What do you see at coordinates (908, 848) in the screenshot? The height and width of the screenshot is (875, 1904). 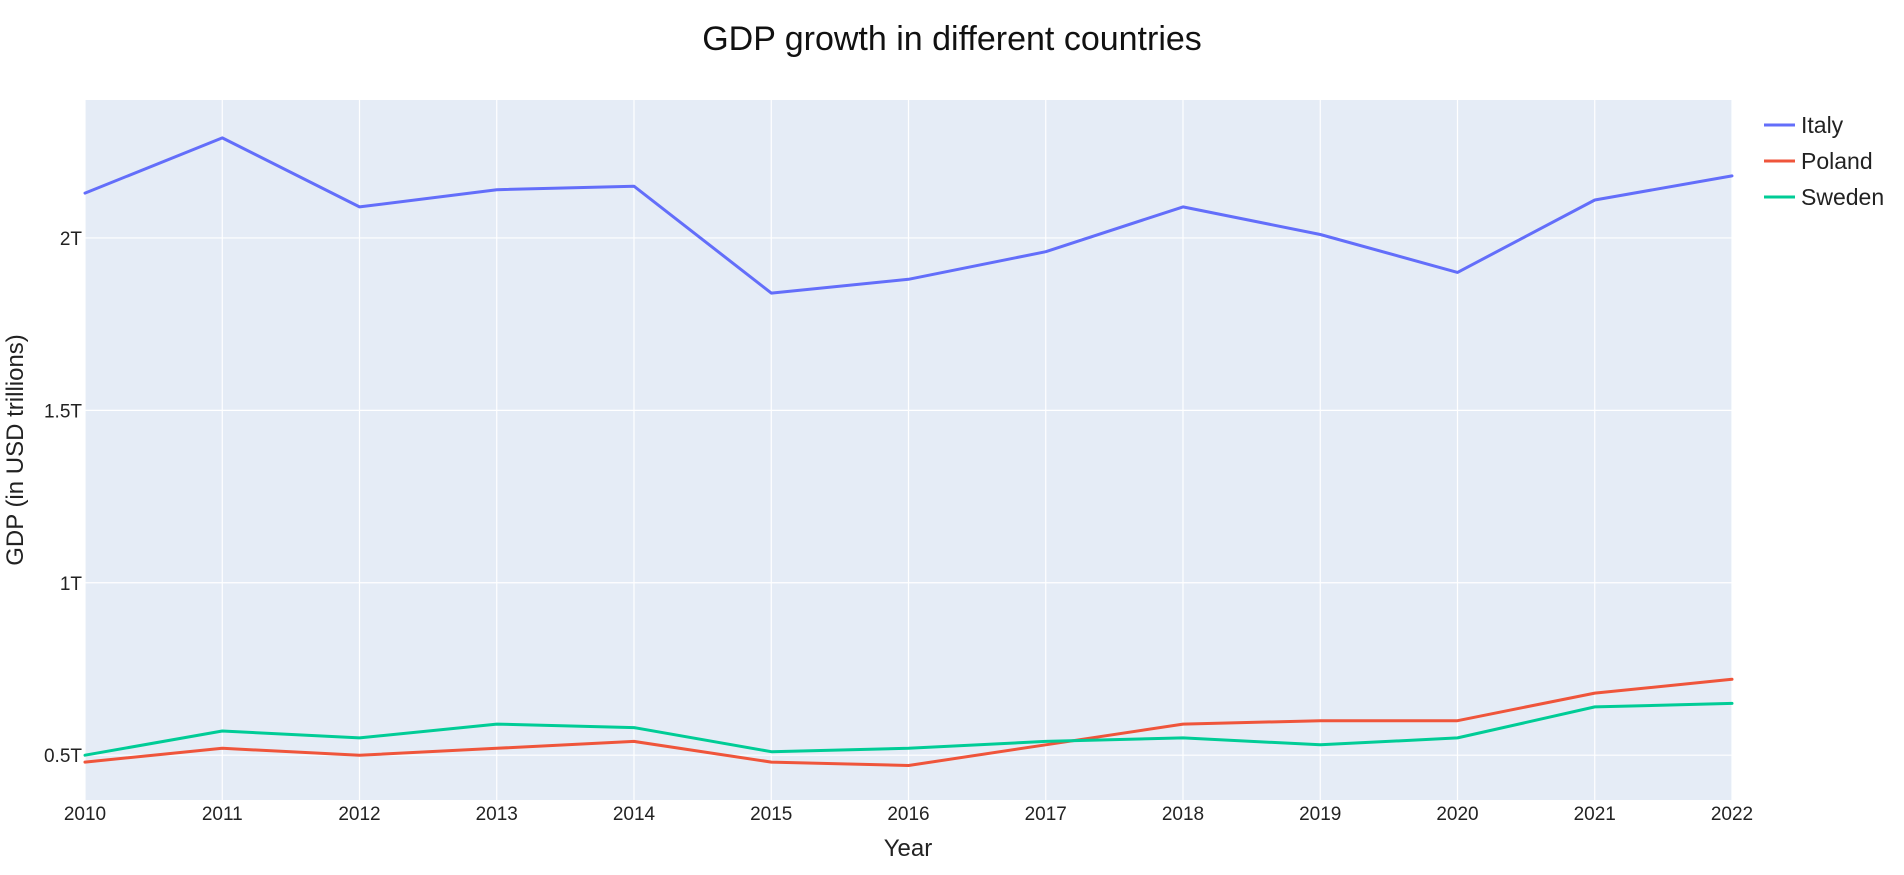 I see `x-axis-title: Year` at bounding box center [908, 848].